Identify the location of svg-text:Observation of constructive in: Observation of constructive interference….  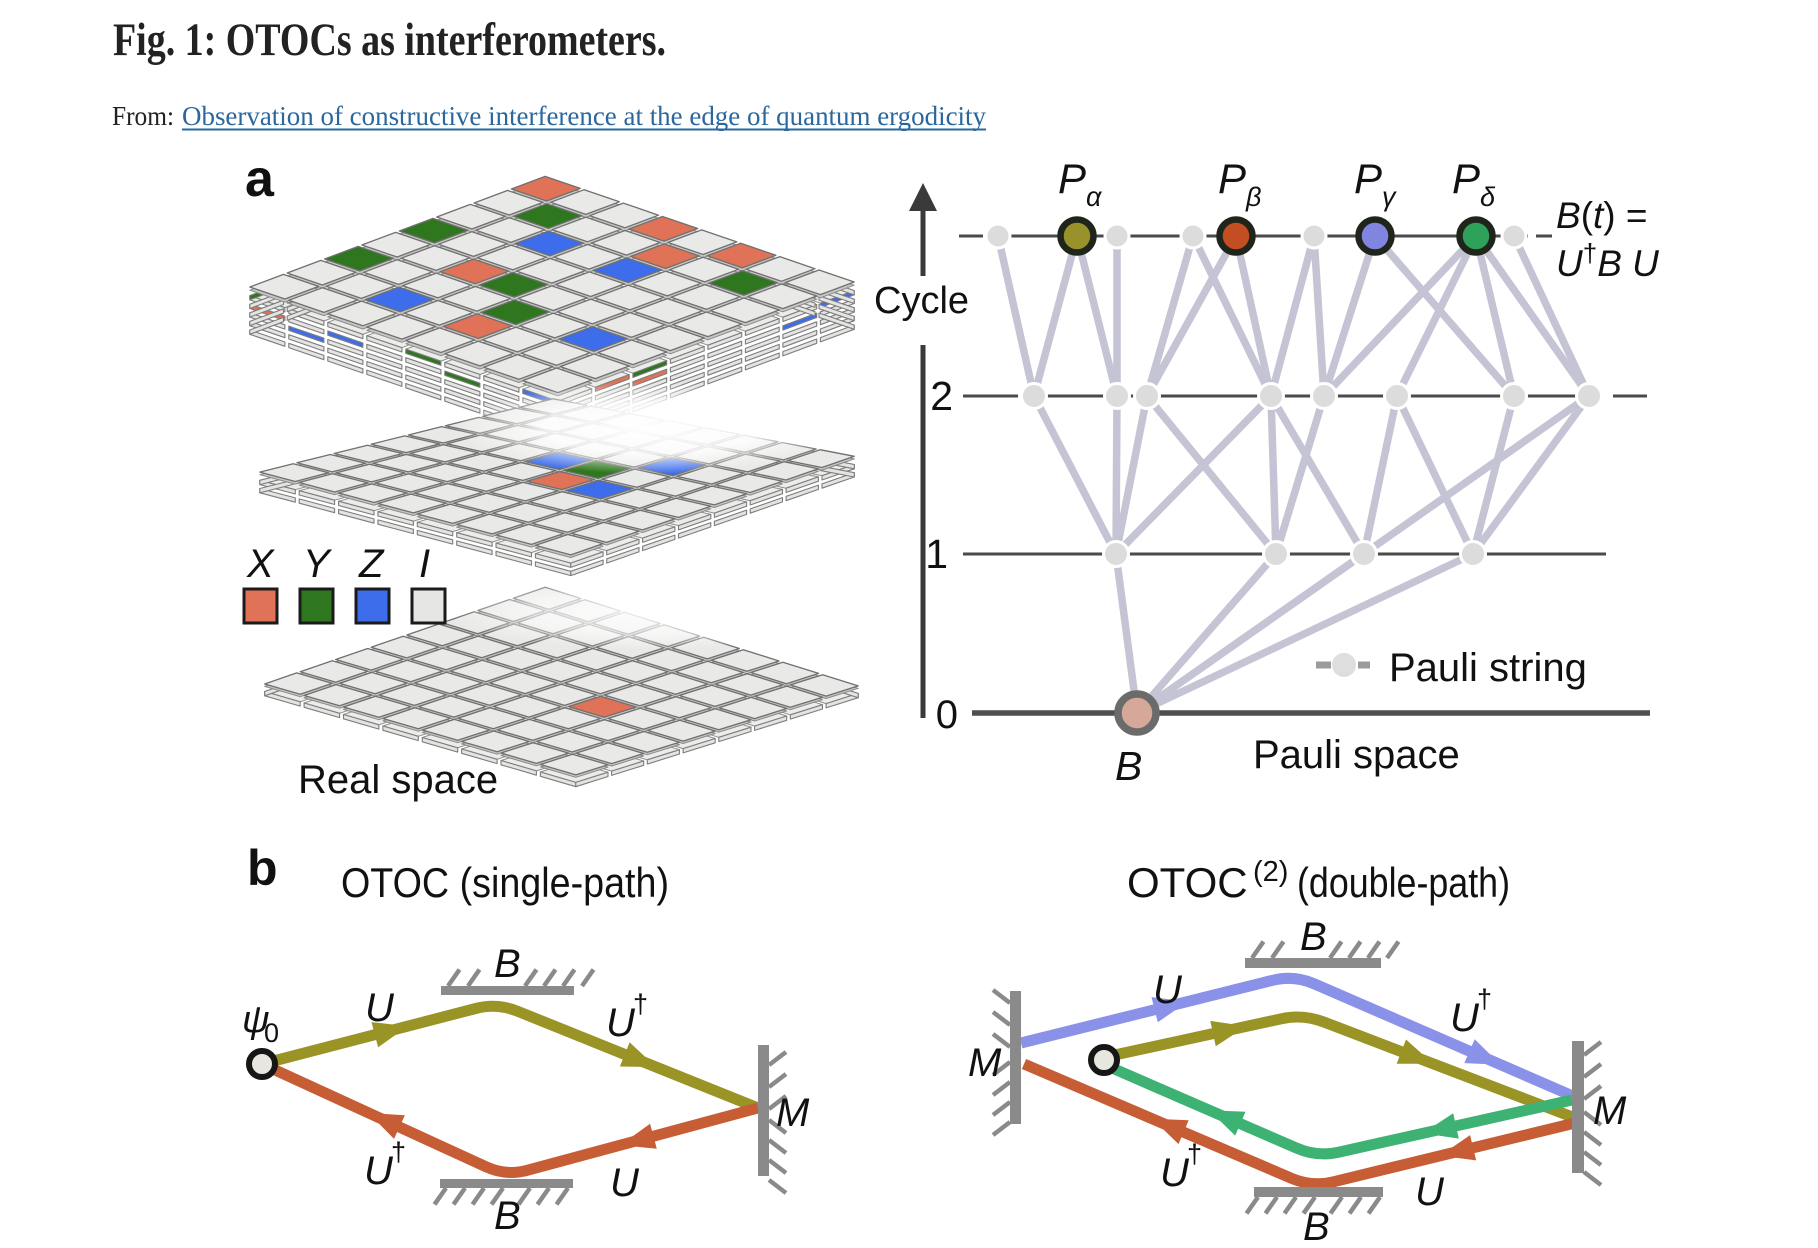
(584, 115).